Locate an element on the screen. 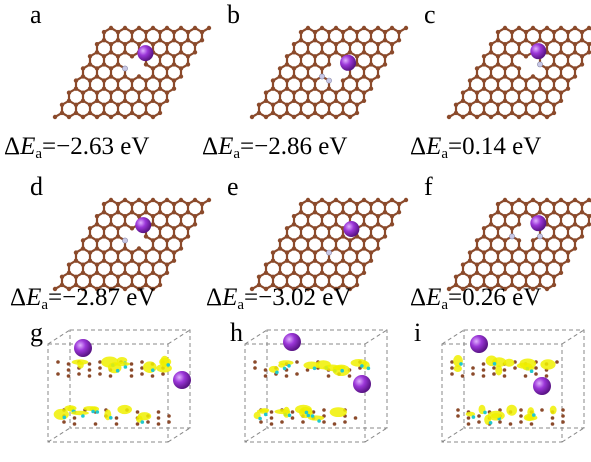  charge-box-i is located at coordinates (513, 386).